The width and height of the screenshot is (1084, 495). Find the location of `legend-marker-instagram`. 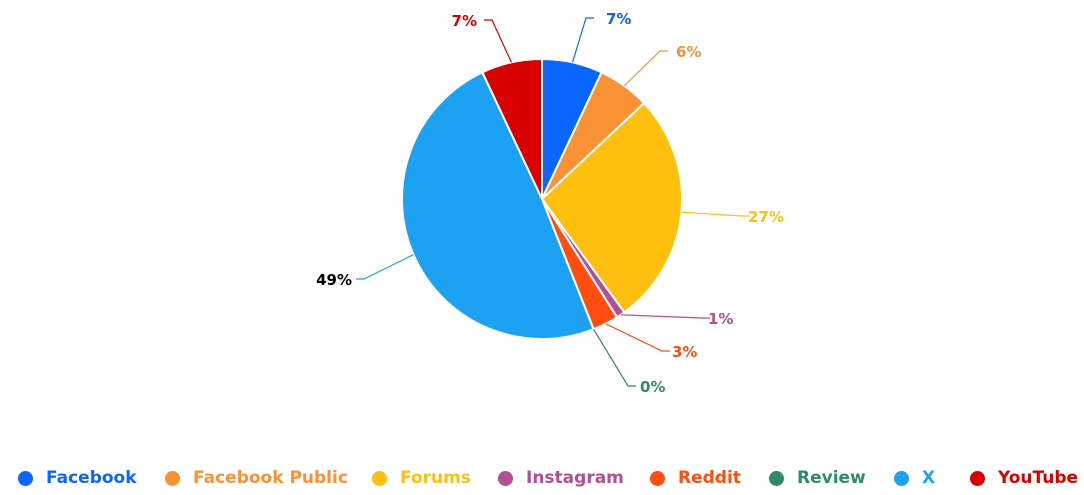

legend-marker-instagram is located at coordinates (505, 478).